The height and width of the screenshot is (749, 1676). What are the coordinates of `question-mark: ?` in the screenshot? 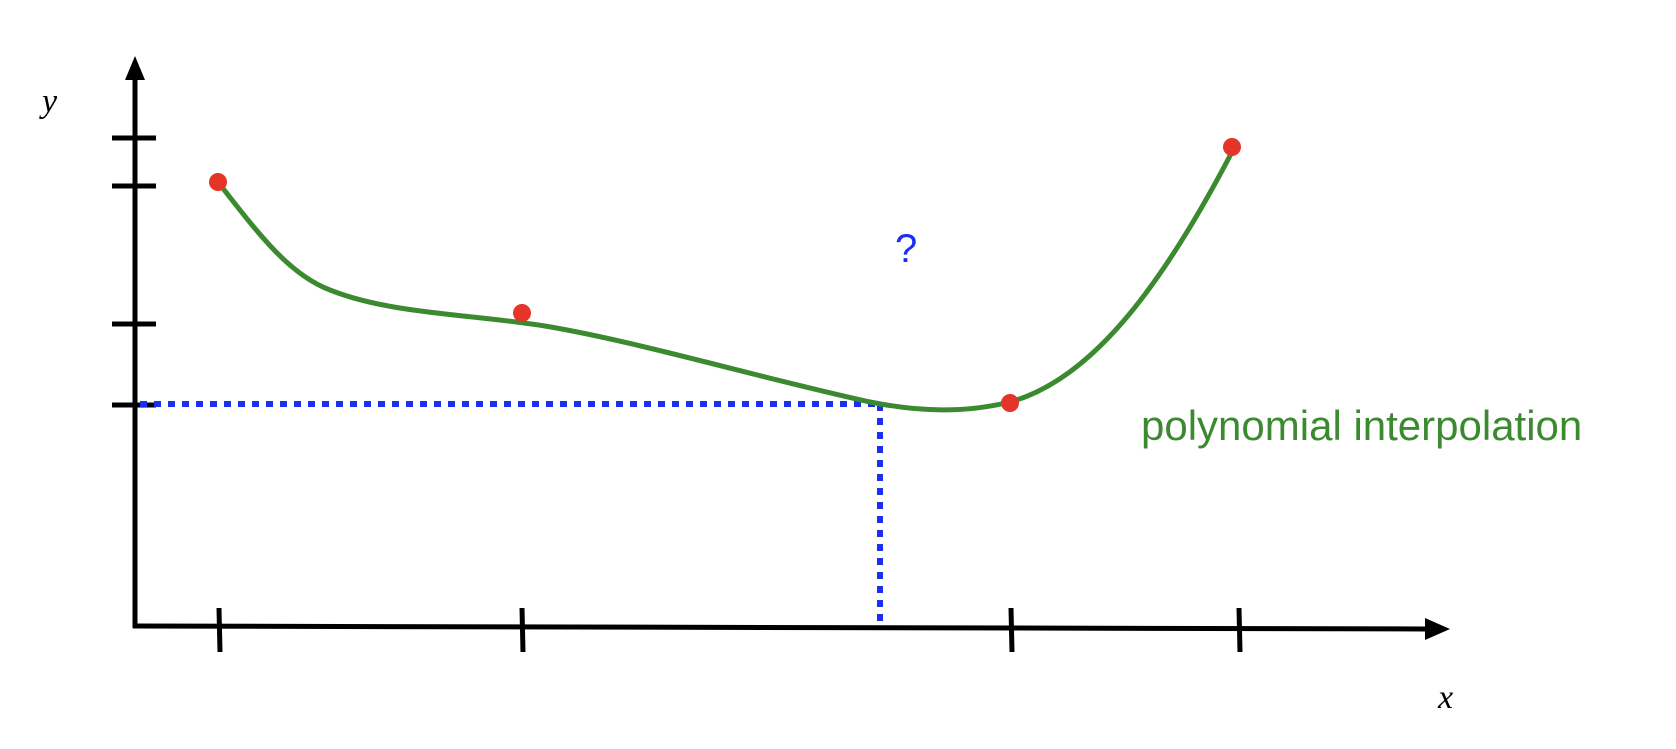 It's located at (906, 249).